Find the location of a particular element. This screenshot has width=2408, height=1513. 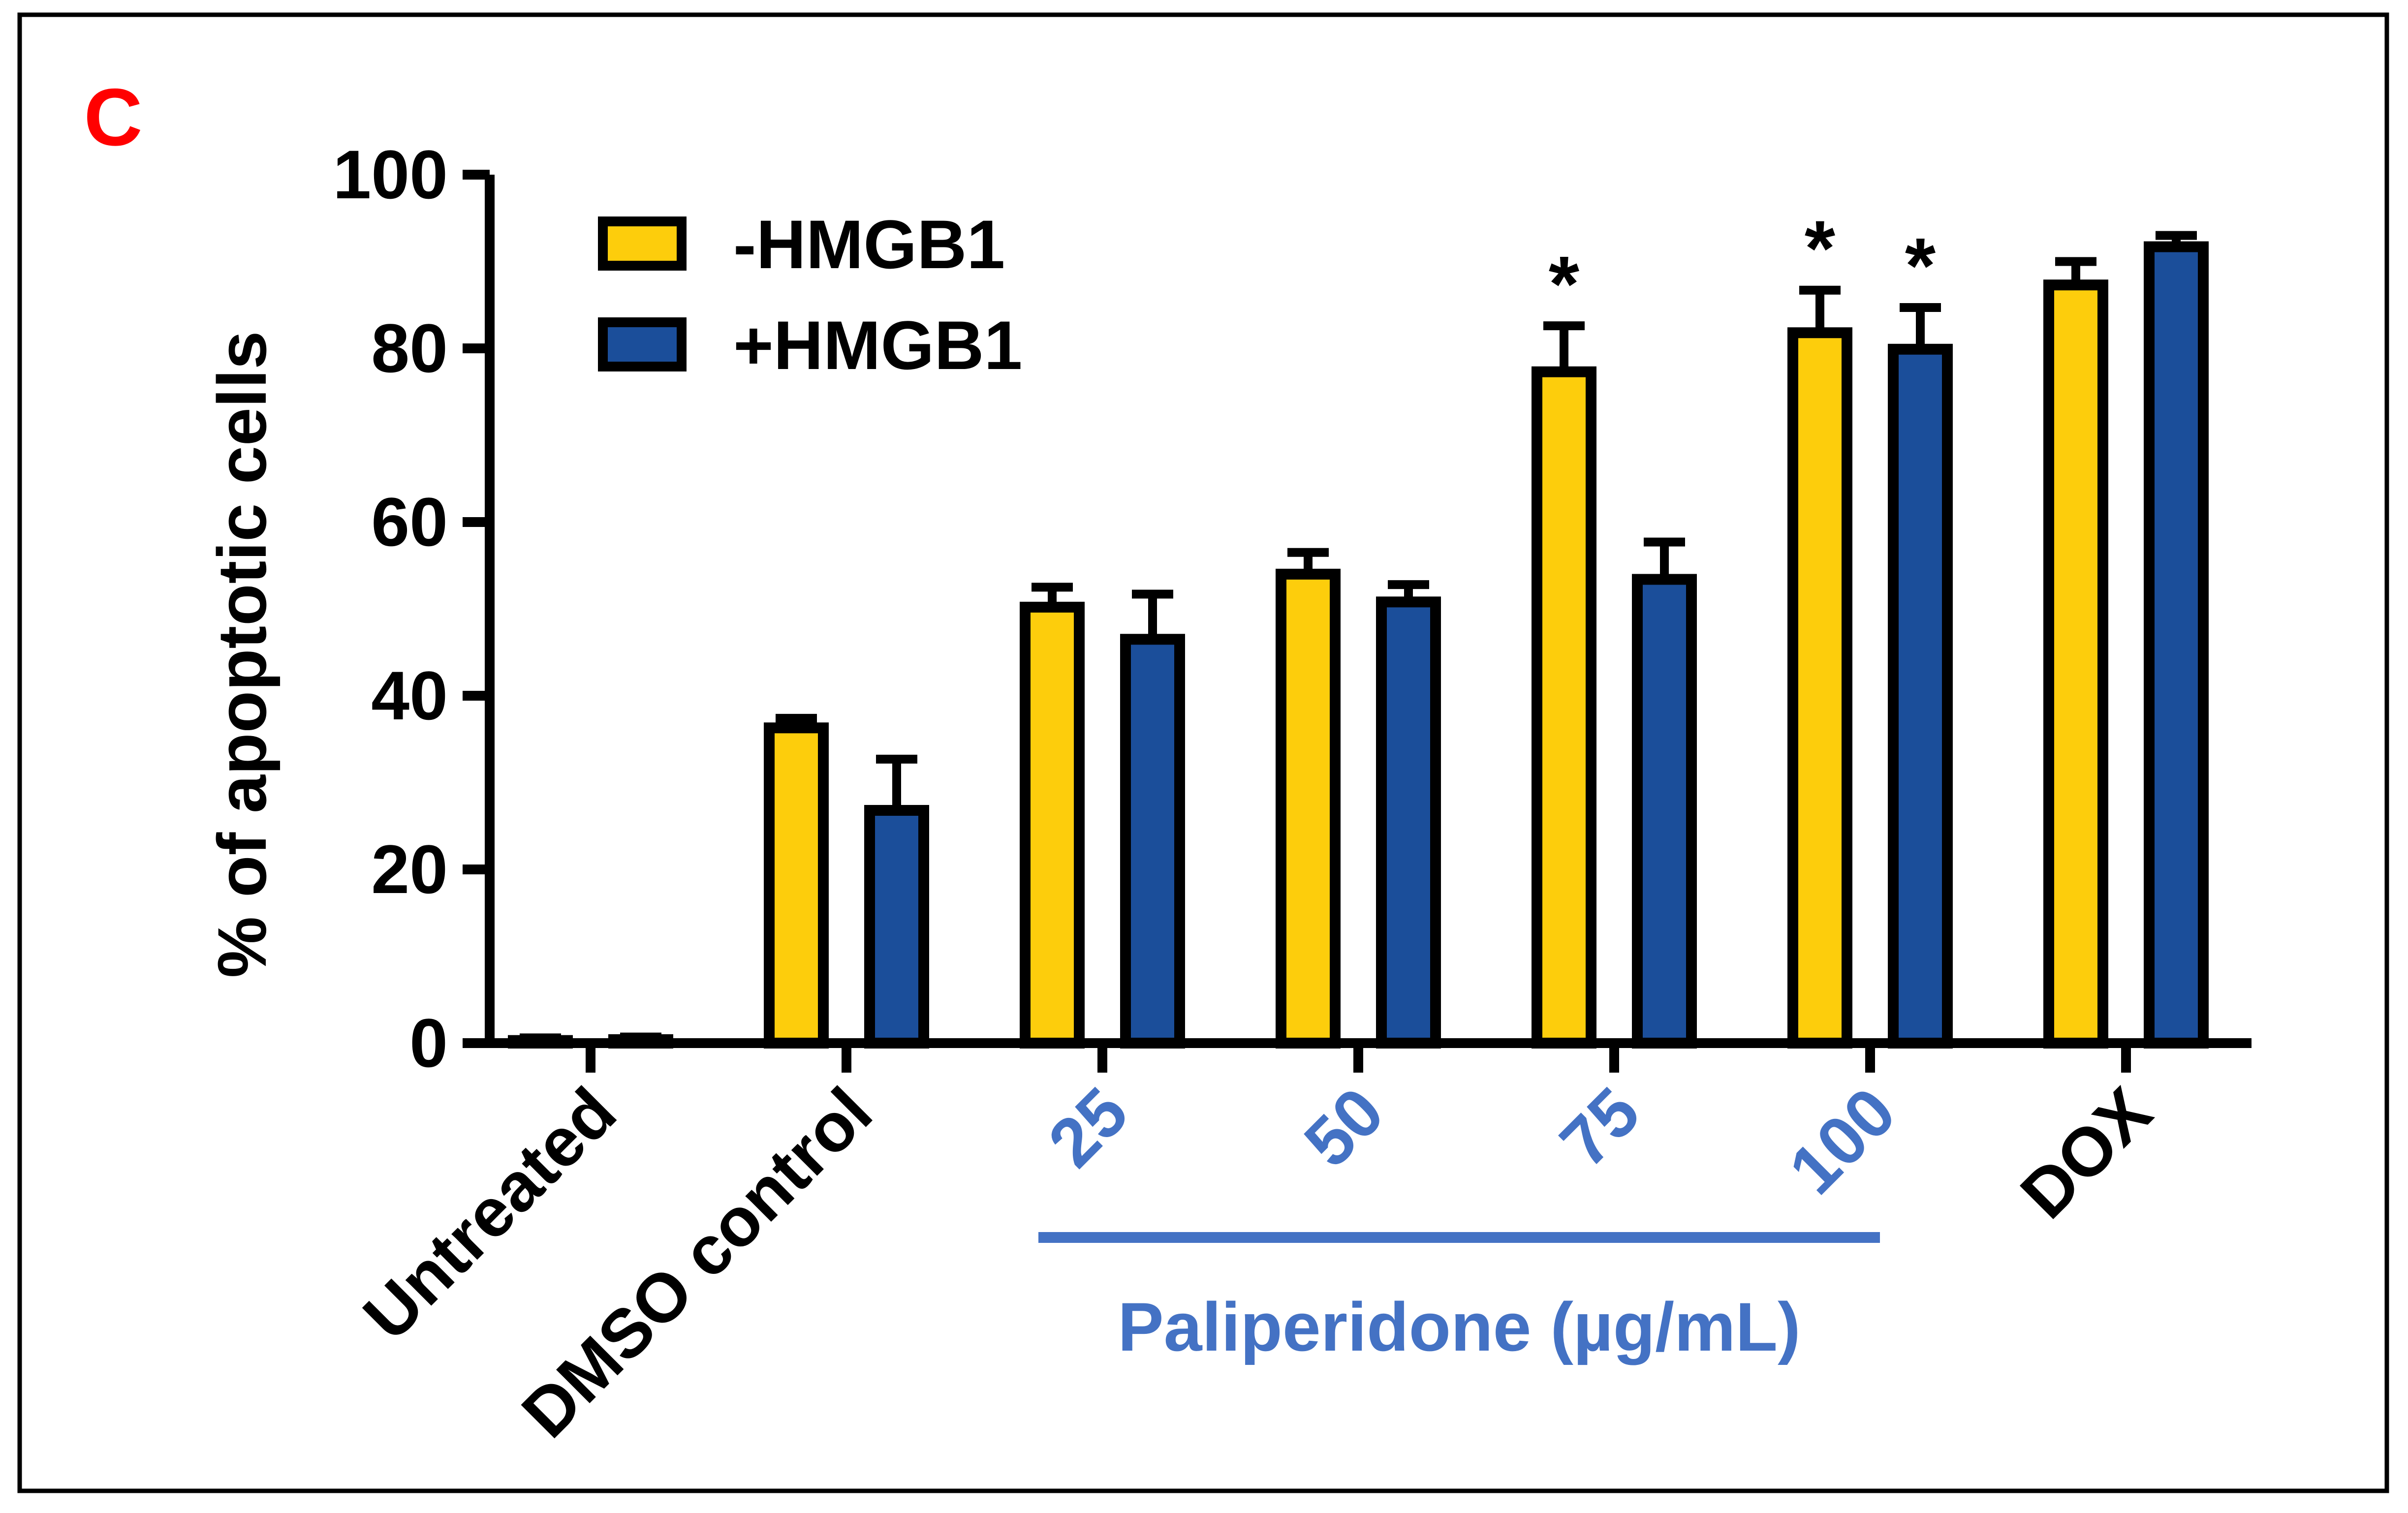

x-tick-label-6: DOX is located at coordinates (2086, 1153).